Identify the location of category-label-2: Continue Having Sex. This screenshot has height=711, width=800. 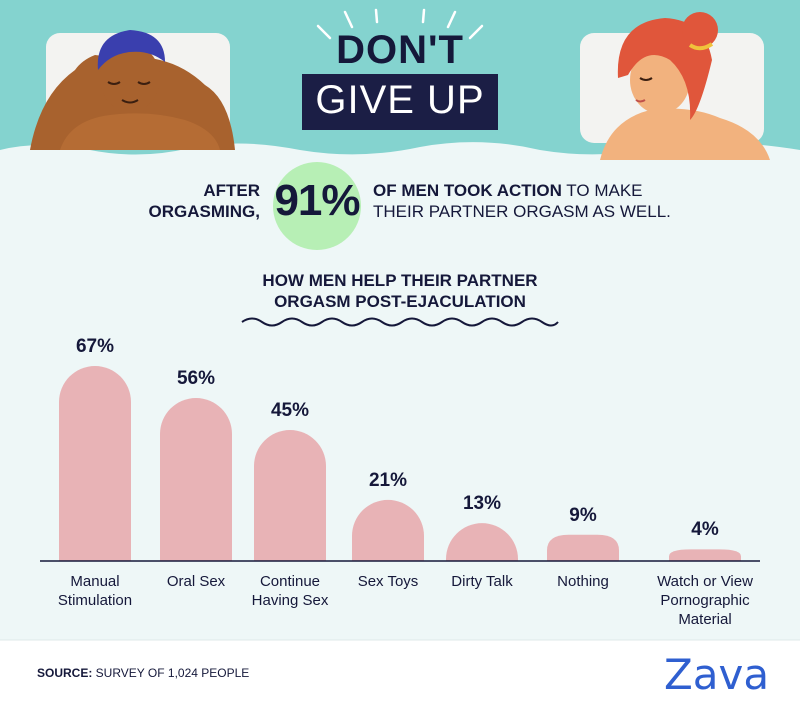
(290, 591).